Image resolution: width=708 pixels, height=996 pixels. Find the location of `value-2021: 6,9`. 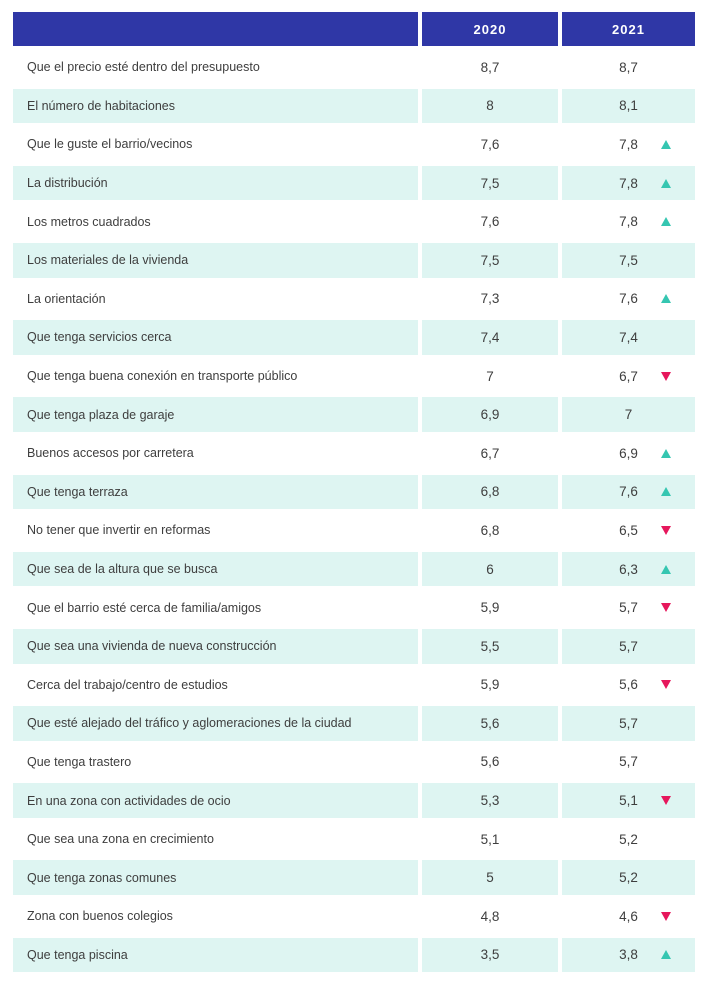

value-2021: 6,9 is located at coordinates (628, 453).